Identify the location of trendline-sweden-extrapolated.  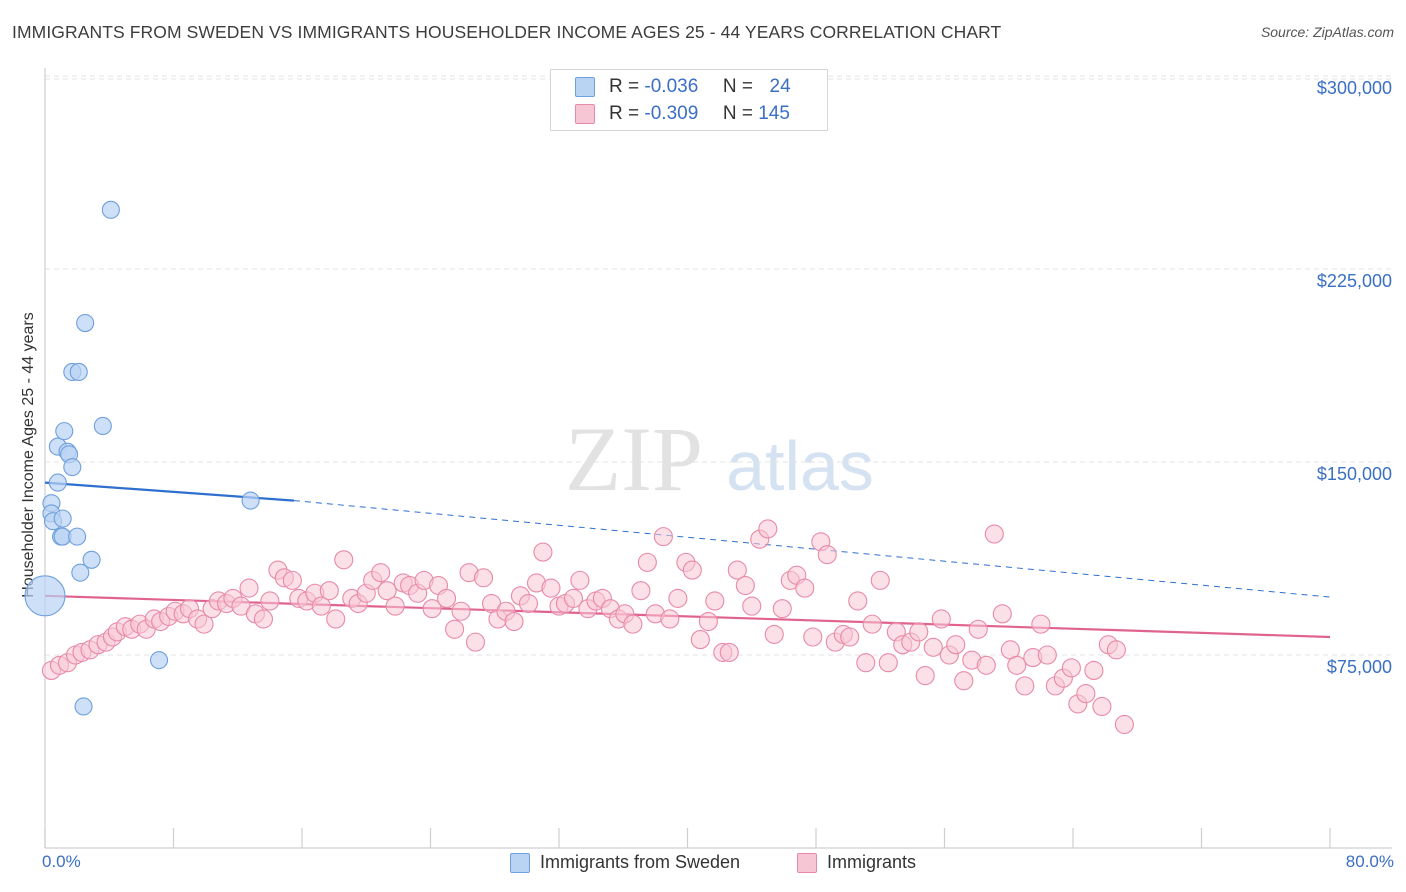
(812, 549).